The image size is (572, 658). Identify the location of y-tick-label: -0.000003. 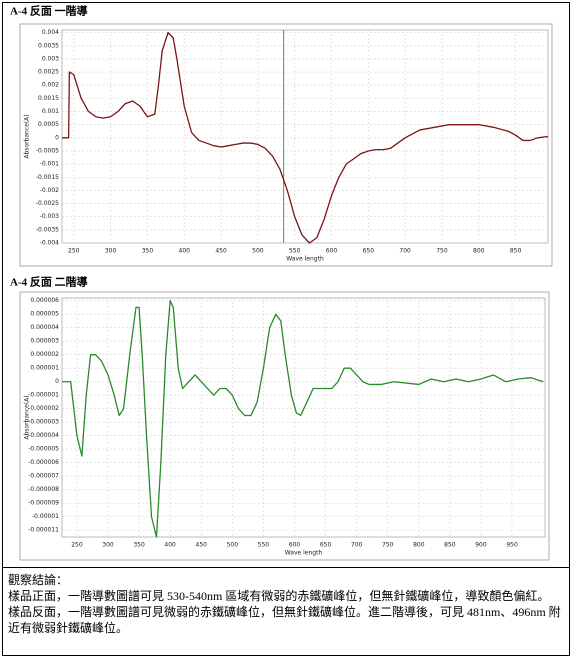
(43, 422).